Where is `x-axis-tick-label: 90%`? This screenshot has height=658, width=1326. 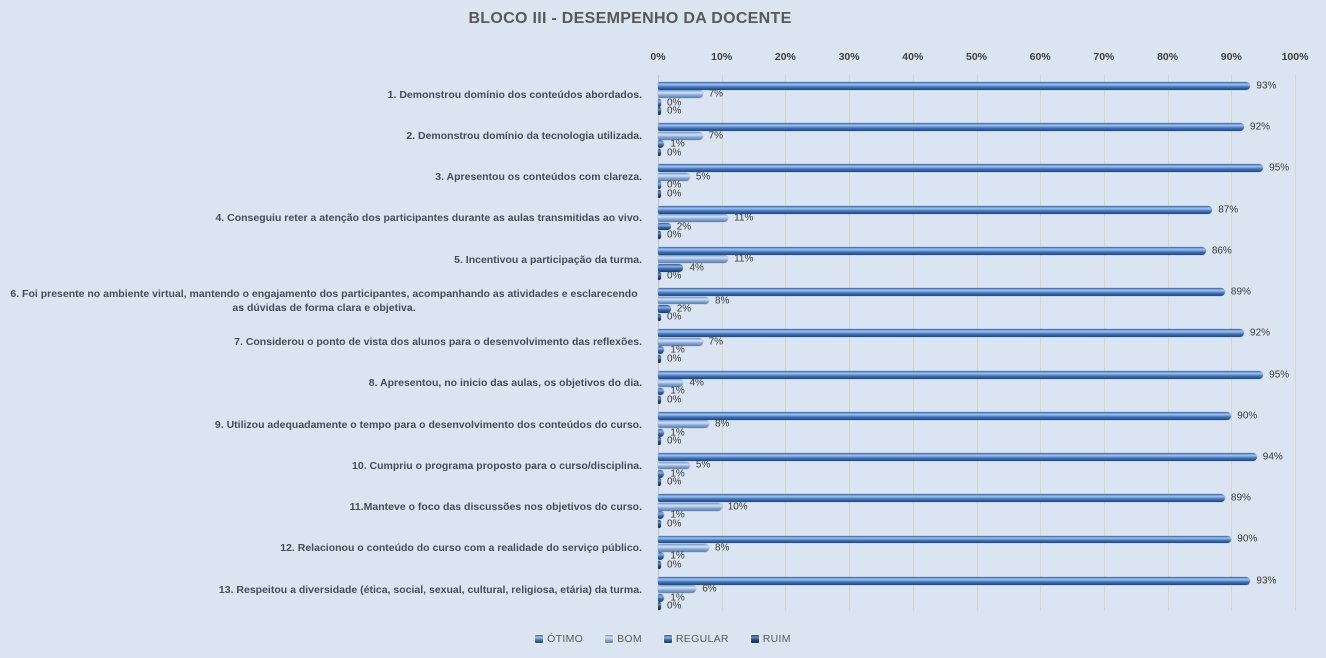
x-axis-tick-label: 90% is located at coordinates (1231, 57).